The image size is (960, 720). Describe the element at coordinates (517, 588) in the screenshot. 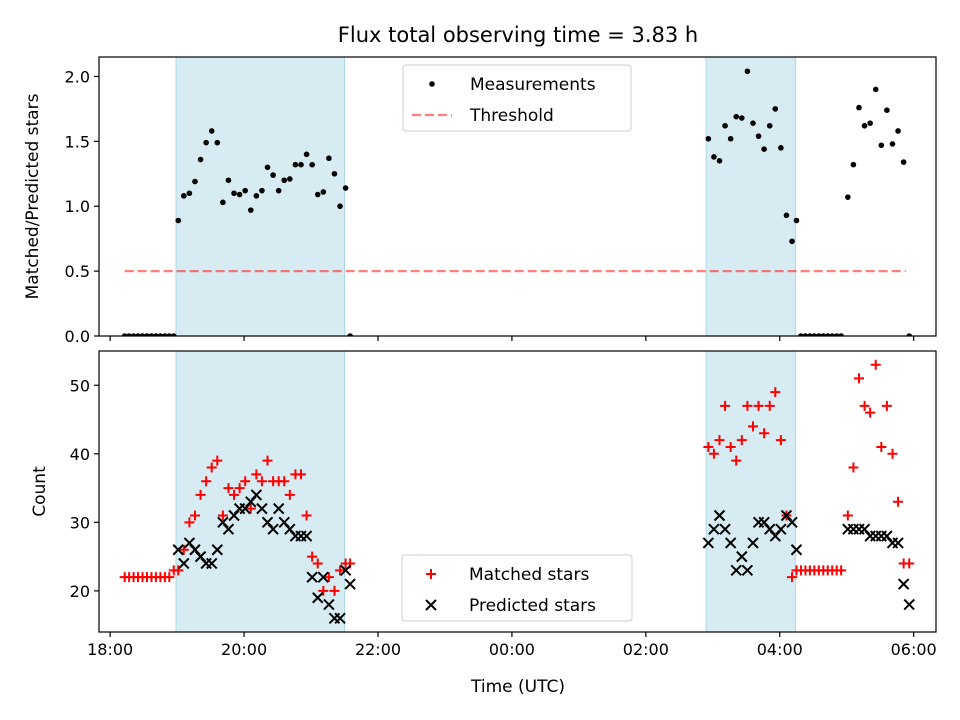

I see `legend-box` at that location.